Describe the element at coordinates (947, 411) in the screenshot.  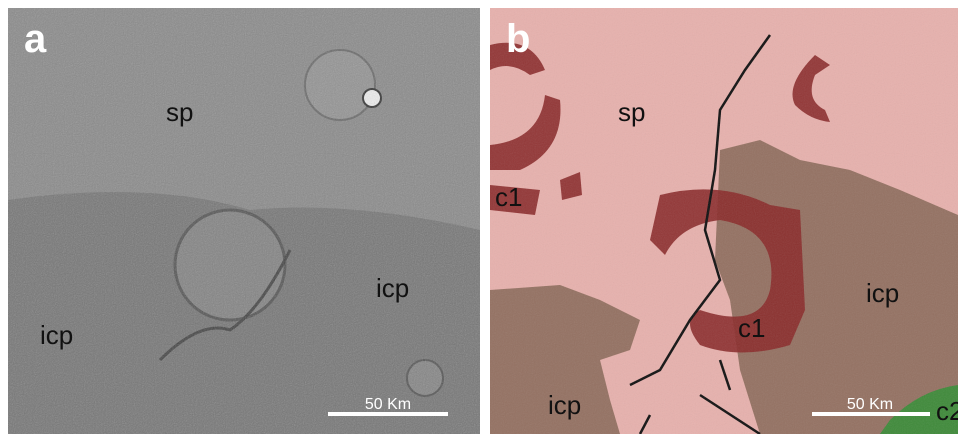
I see `unit-label: c2` at that location.